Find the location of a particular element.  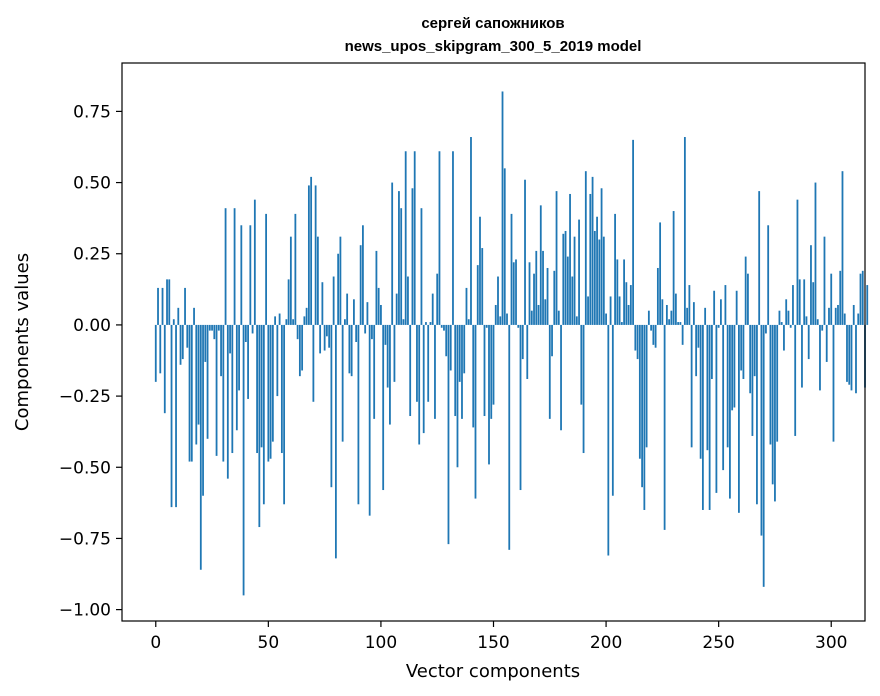

y-tick-label: −1.00 is located at coordinates (85, 611).